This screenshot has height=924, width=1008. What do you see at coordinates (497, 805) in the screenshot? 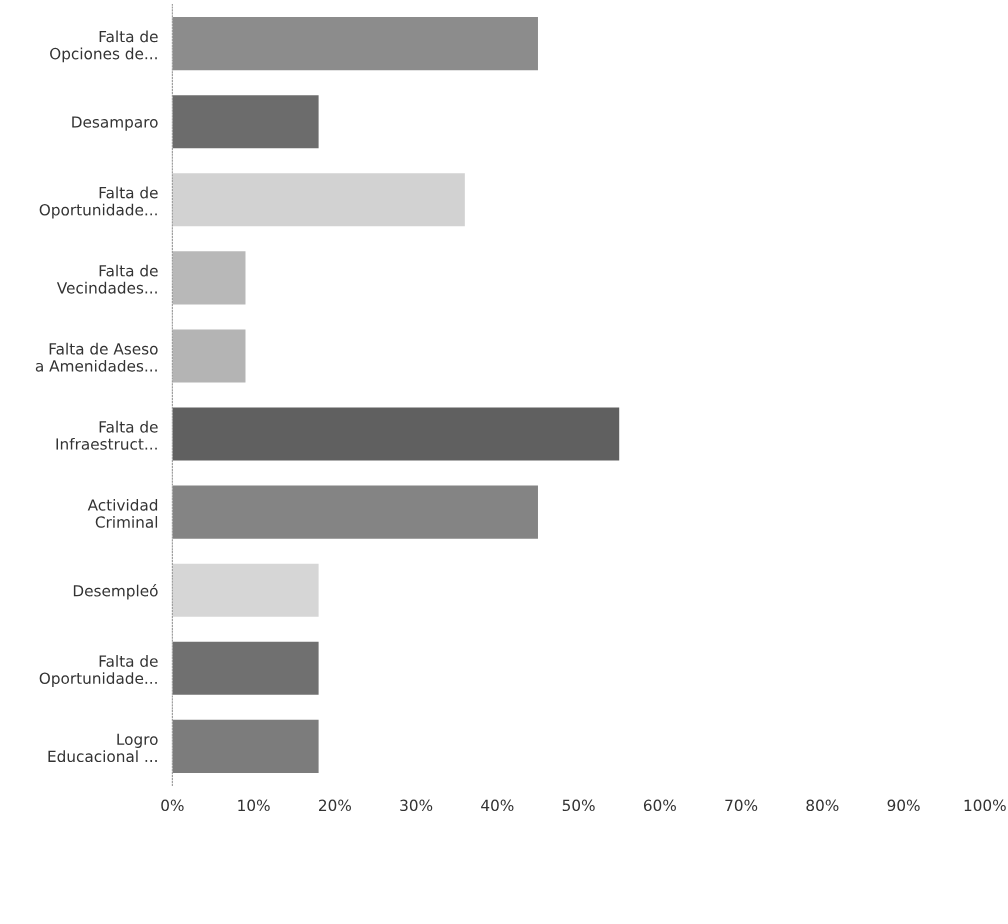
I see `x-tick-label: 40%` at bounding box center [497, 805].